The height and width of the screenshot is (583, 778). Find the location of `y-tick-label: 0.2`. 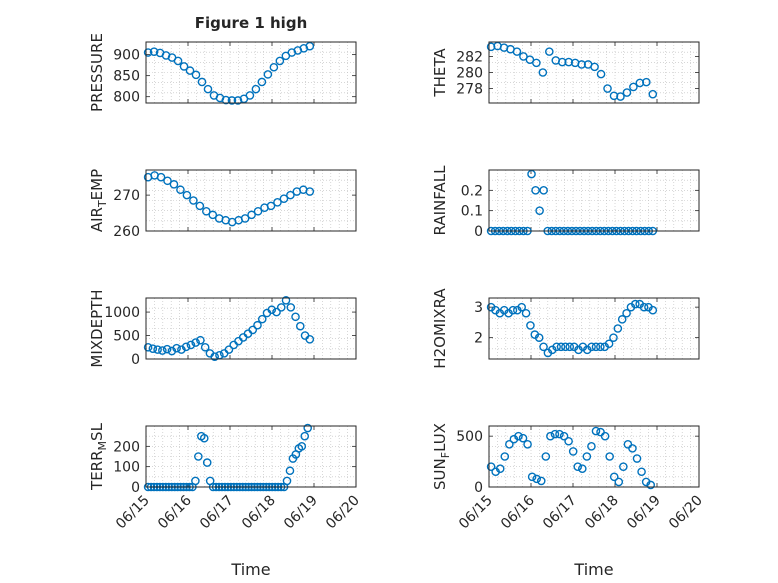

y-tick-label: 0.2 is located at coordinates (472, 191).